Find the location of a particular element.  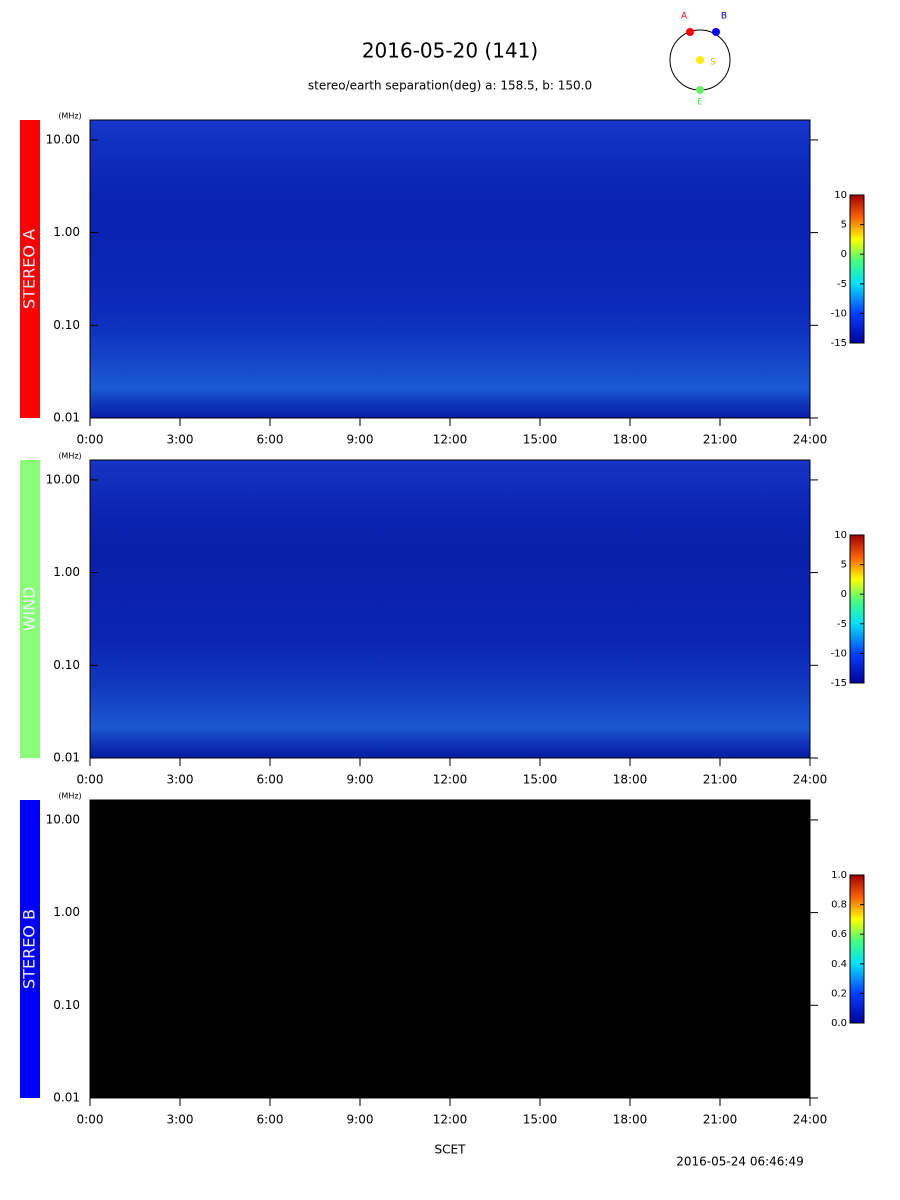

orbit-label: E is located at coordinates (700, 103).